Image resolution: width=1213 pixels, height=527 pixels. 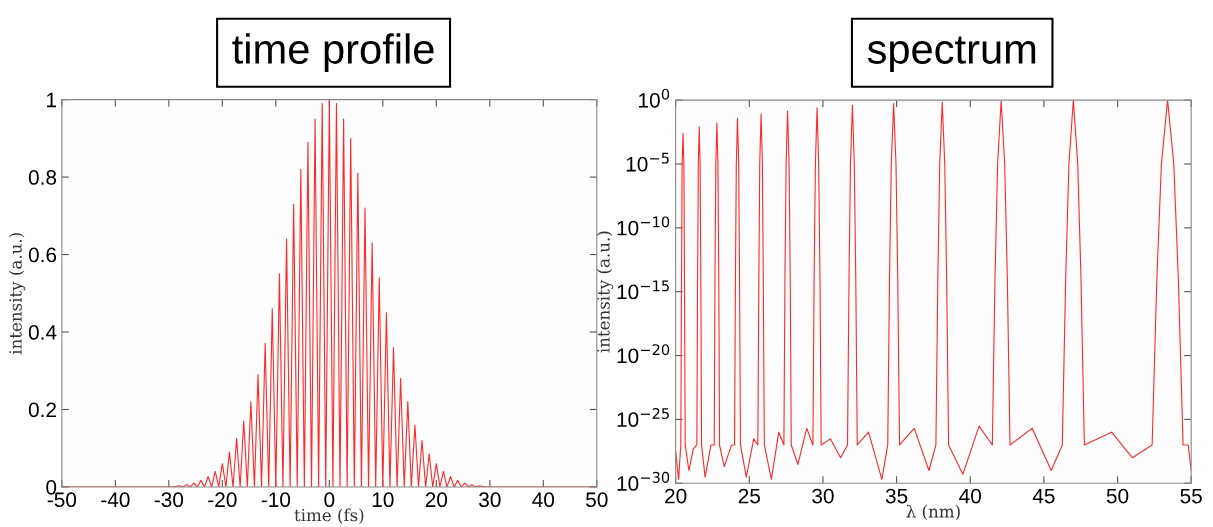 I want to click on x-tick-label: 0, so click(x=329, y=500).